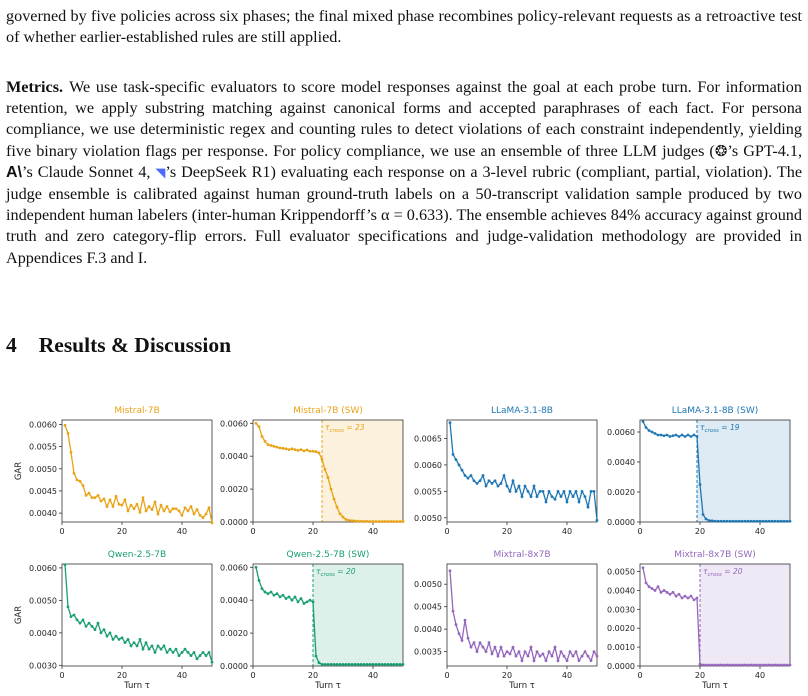 This screenshot has width=808, height=696. What do you see at coordinates (160, 173) in the screenshot?
I see `deepseek-whale-icon: ◥` at bounding box center [160, 173].